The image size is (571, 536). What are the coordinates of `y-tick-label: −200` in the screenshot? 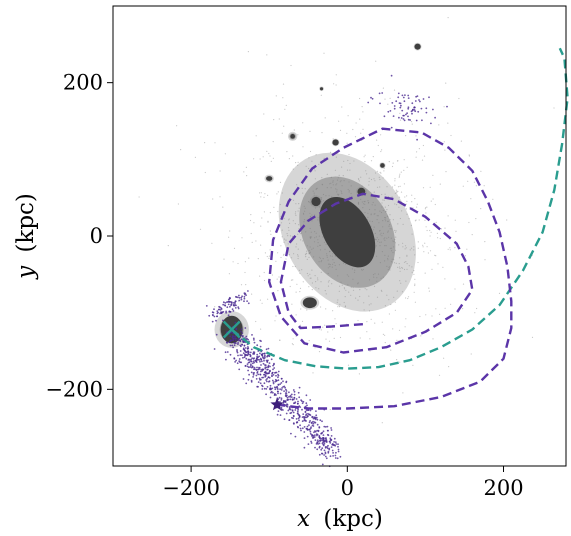 It's located at (74, 389).